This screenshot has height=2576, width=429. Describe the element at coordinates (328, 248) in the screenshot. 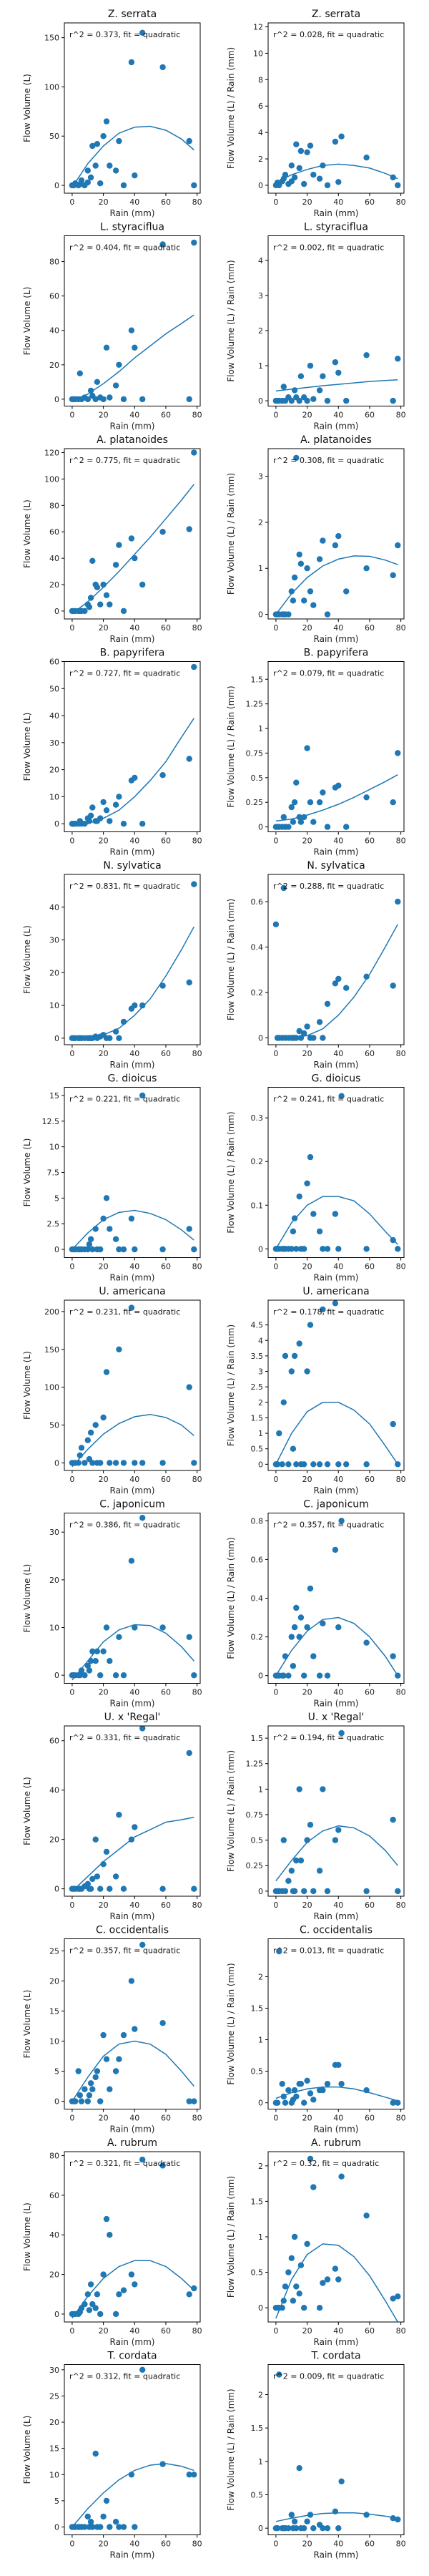

I see `fit-annotation: r^2 = 0.002, fit = quadratic` at that location.